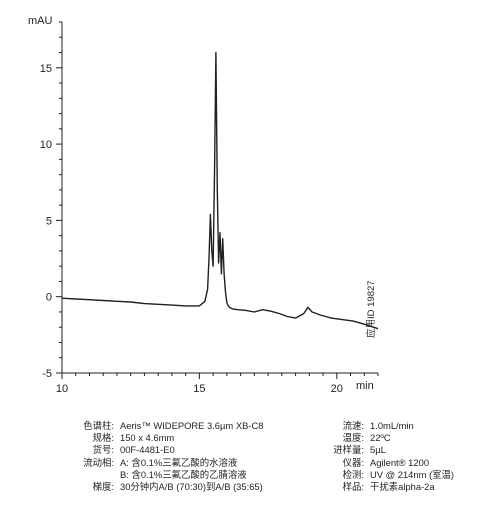  What do you see at coordinates (199, 389) in the screenshot?
I see `x-tick-label: 15` at bounding box center [199, 389].